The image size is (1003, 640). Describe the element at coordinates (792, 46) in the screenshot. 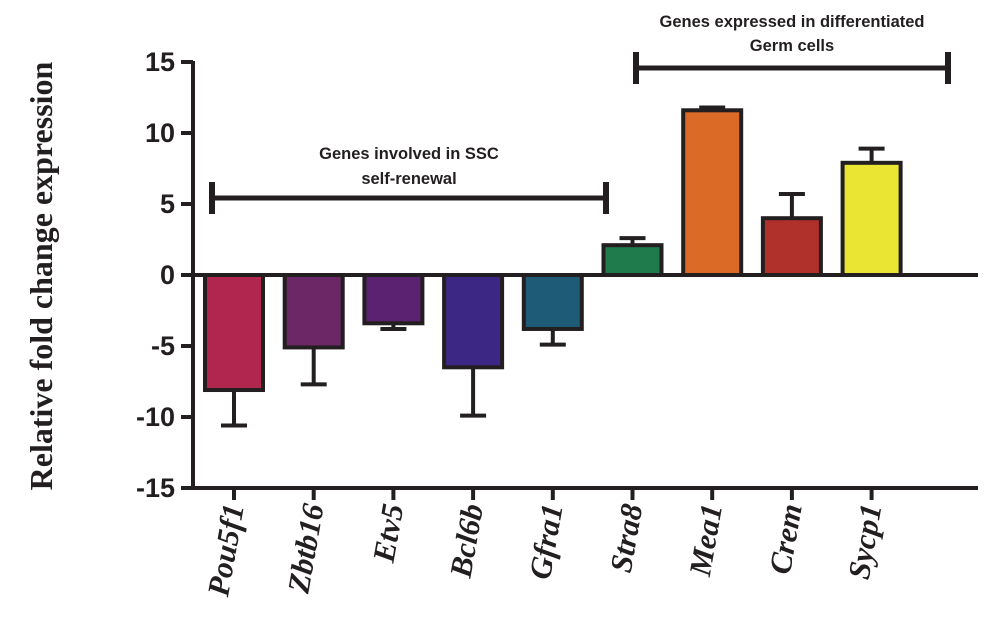

I see `group-annotation-text: Germ cells` at that location.